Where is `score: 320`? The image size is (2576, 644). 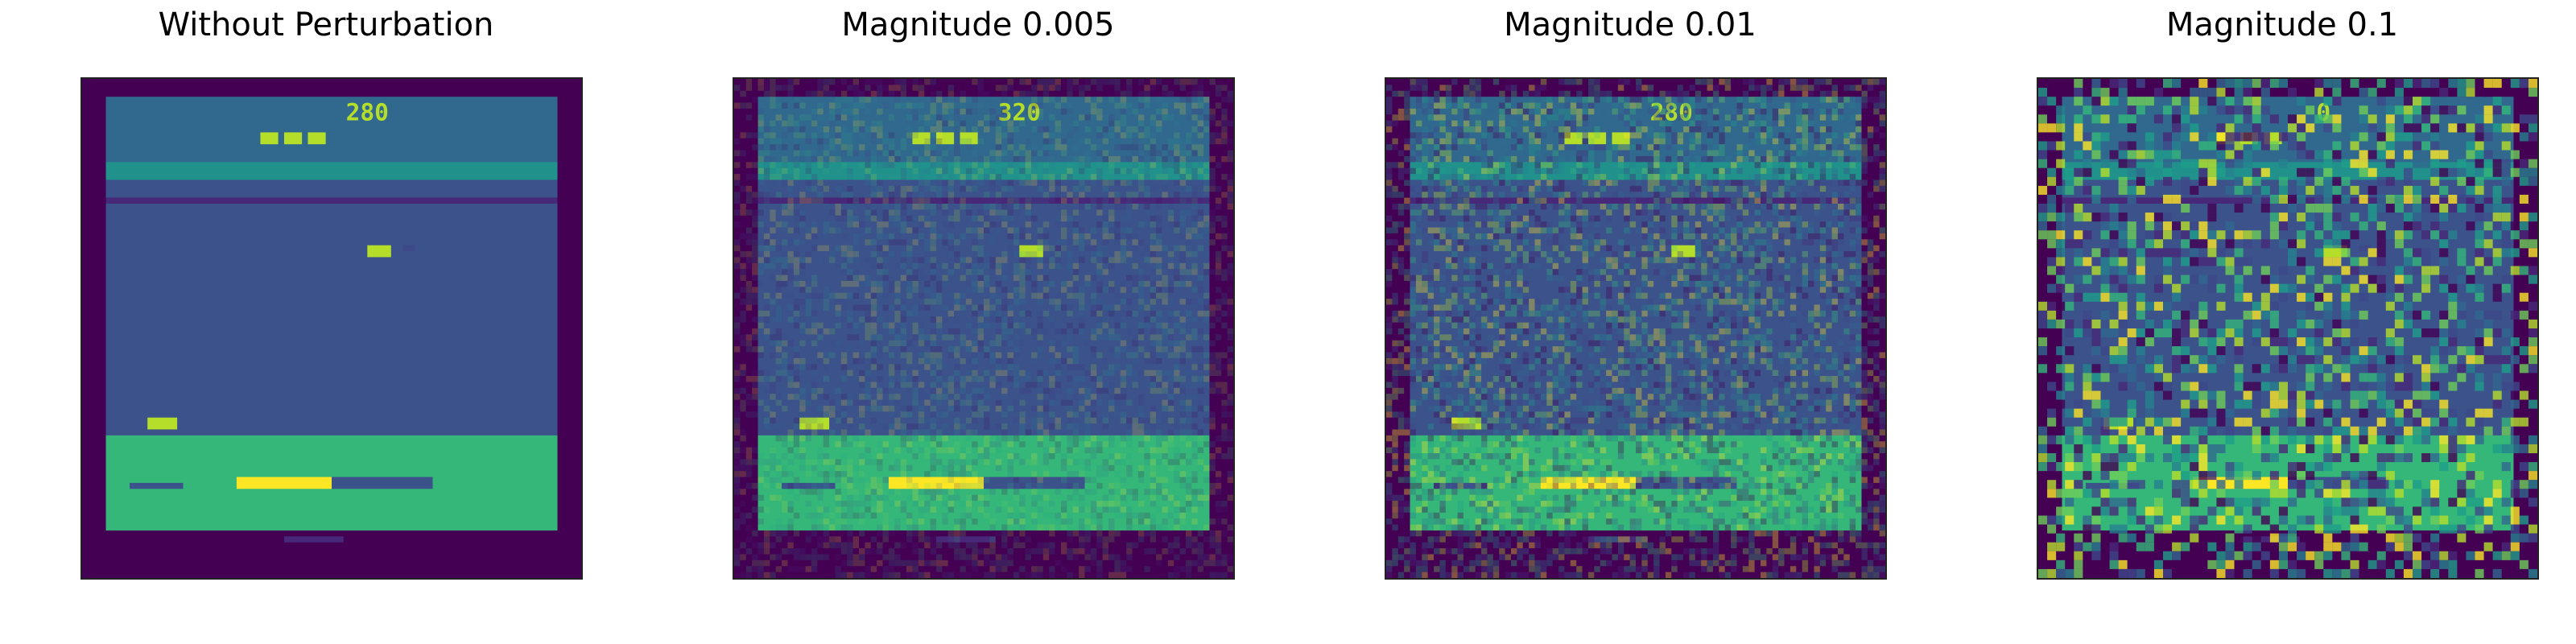
score: 320 is located at coordinates (1019, 112).